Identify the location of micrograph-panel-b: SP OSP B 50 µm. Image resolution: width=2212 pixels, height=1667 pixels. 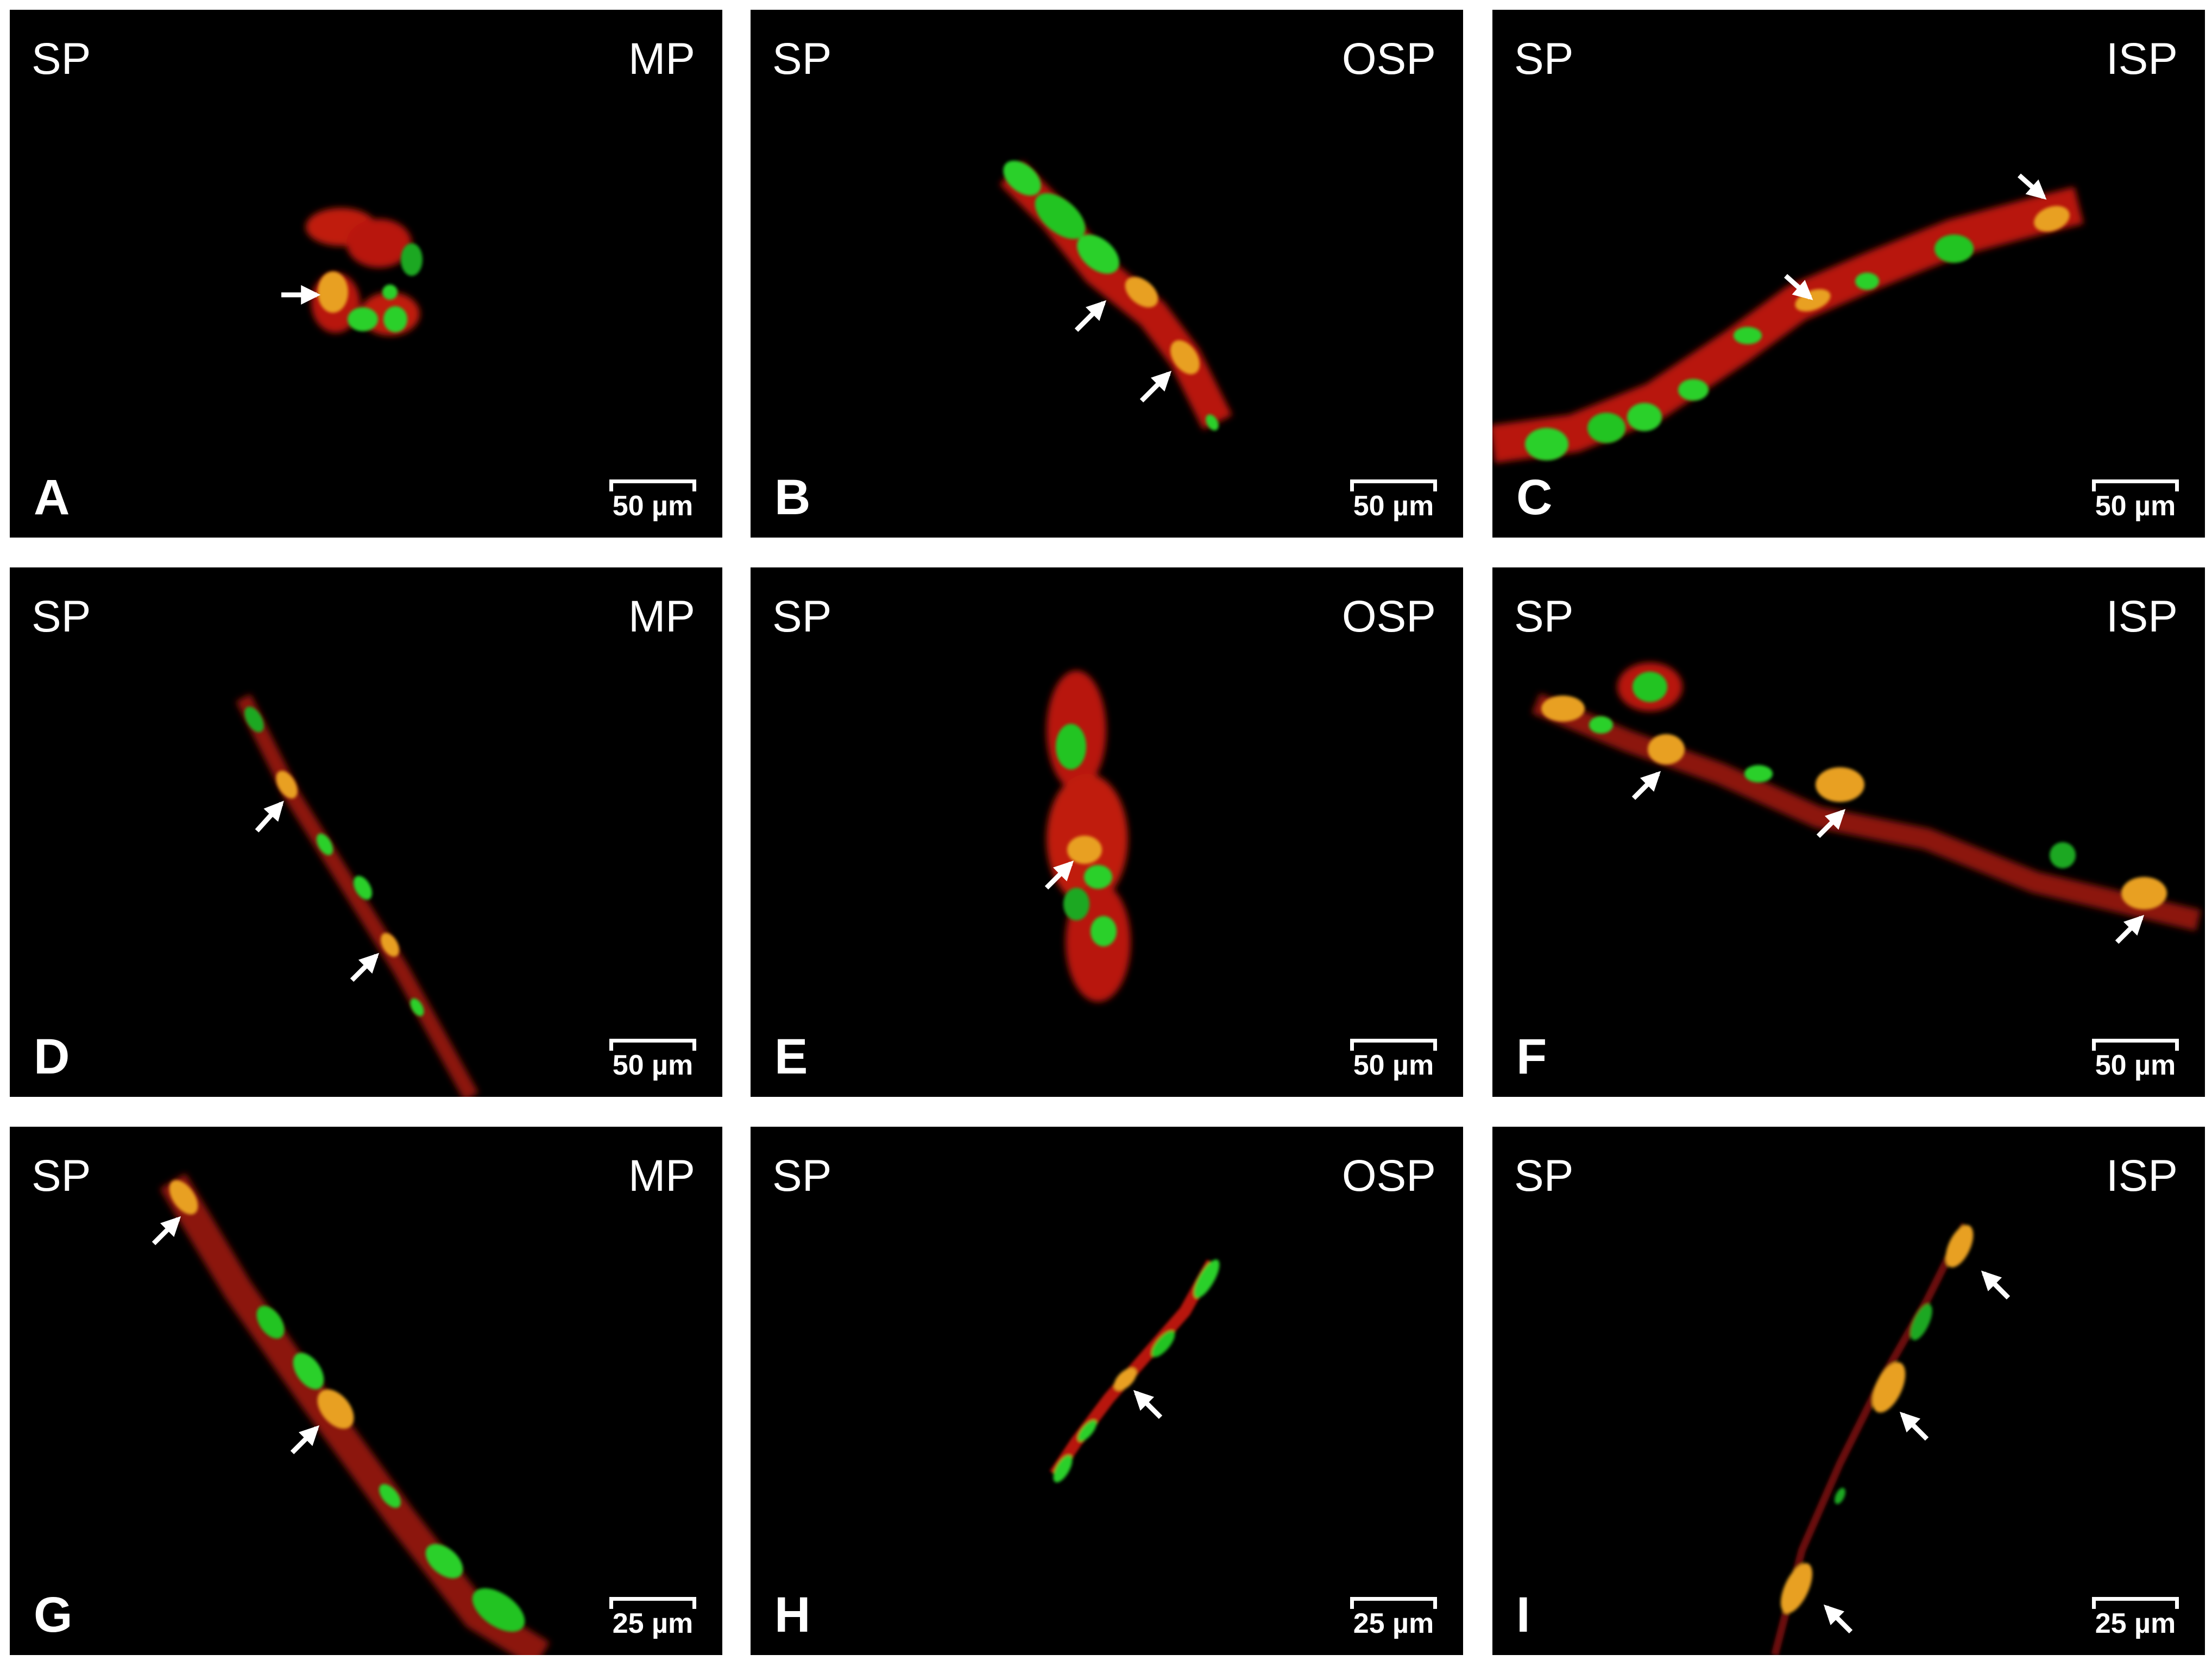
(1107, 274).